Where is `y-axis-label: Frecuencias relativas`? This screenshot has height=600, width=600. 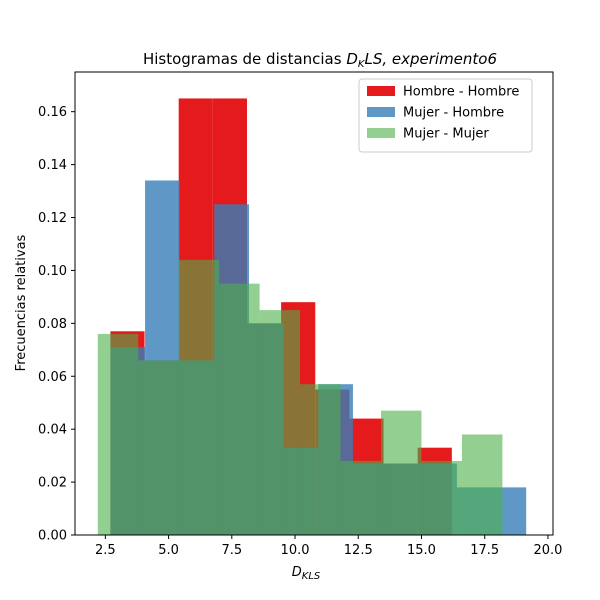
y-axis-label: Frecuencias relativas is located at coordinates (21, 302).